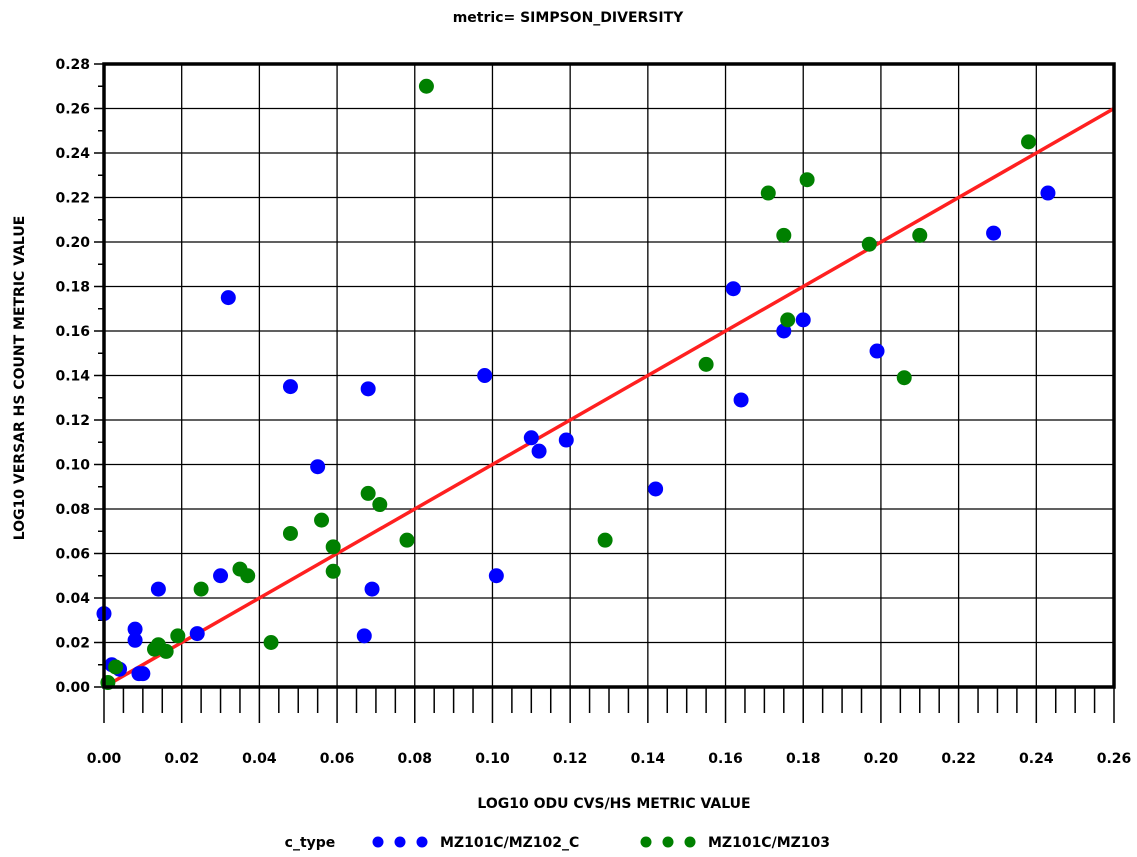 Image resolution: width=1137 pixels, height=857 pixels. I want to click on x-tick-label: 0.06, so click(337, 759).